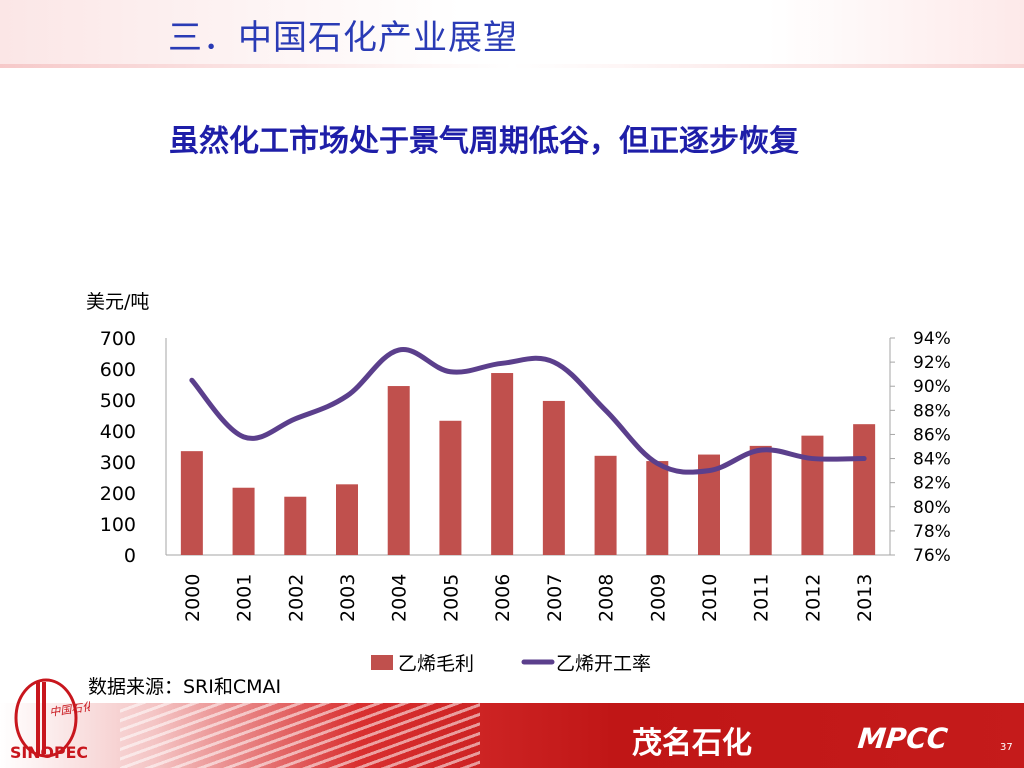  What do you see at coordinates (343, 38) in the screenshot?
I see `section-title: 三．中国石化产业展望` at bounding box center [343, 38].